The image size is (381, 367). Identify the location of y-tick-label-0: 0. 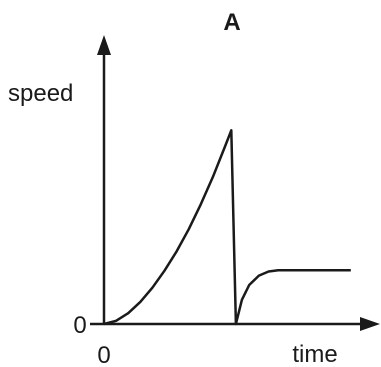
(79, 325).